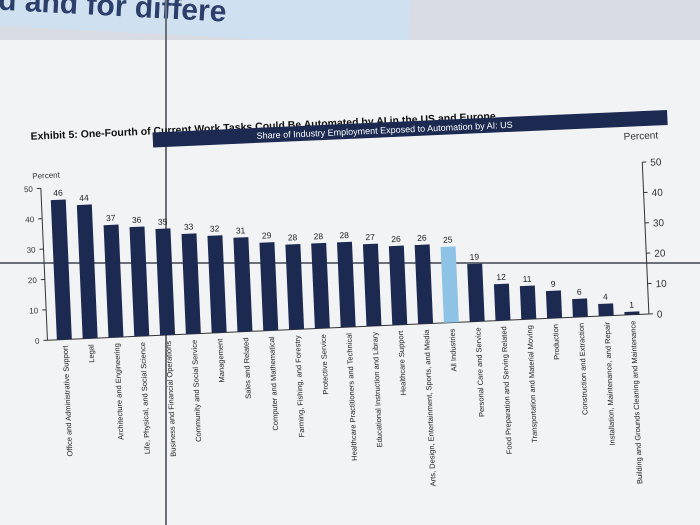 The height and width of the screenshot is (525, 700). Describe the element at coordinates (84, 198) in the screenshot. I see `bar-value-label: 44` at that location.